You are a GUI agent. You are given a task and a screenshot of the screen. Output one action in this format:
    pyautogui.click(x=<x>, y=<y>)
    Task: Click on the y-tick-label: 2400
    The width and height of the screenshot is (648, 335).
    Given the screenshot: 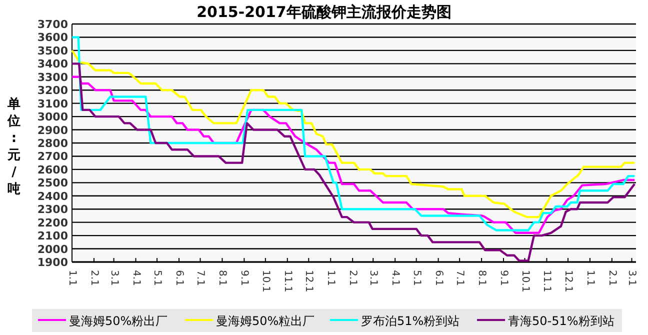 What is the action you would take?
    pyautogui.click(x=52, y=196)
    